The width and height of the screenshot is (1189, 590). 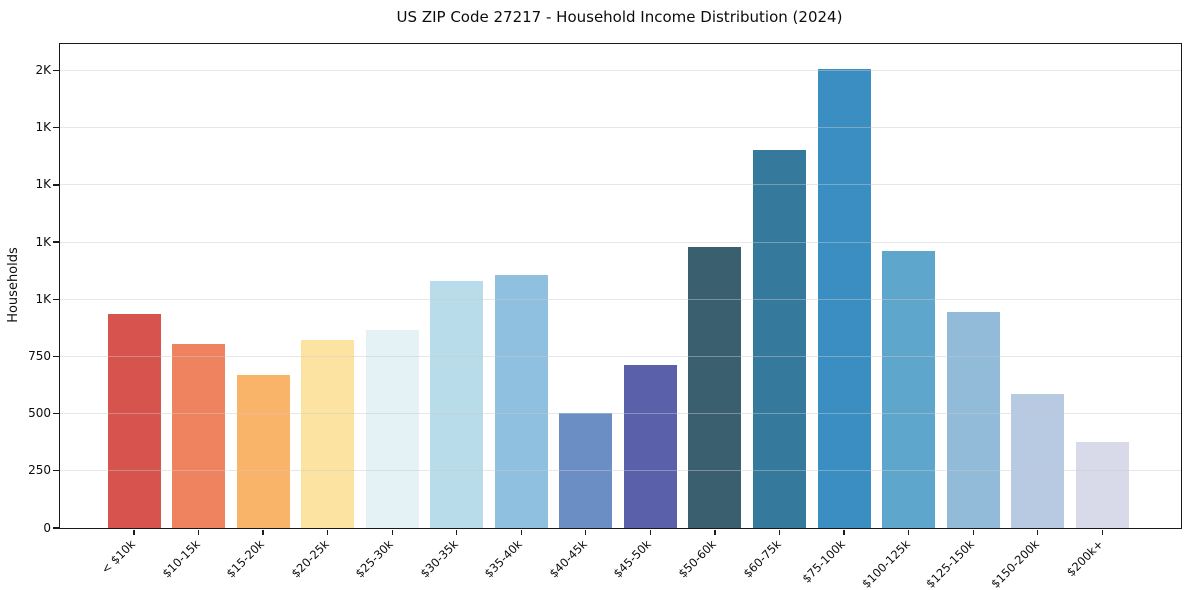 I want to click on bar-< $10k, so click(x=134, y=420).